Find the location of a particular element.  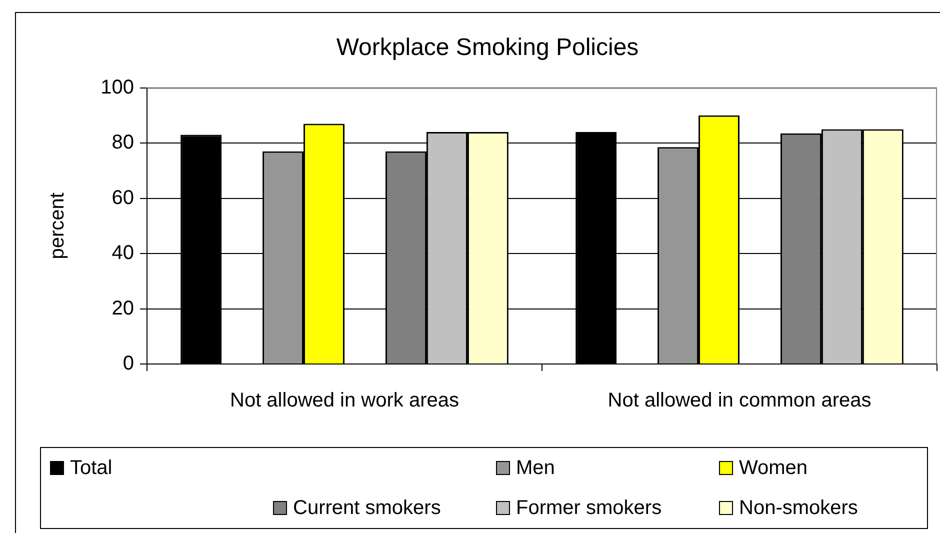

y-tick-label: 60 is located at coordinates (123, 197).